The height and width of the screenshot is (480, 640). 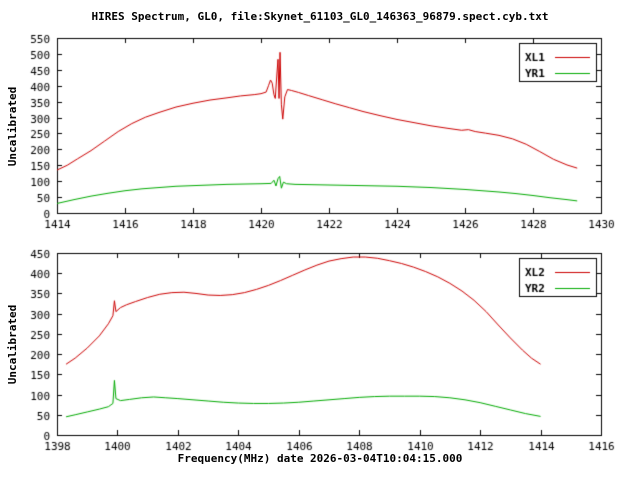 I want to click on top-y-axis-label: Uncalibrated, so click(x=13, y=126).